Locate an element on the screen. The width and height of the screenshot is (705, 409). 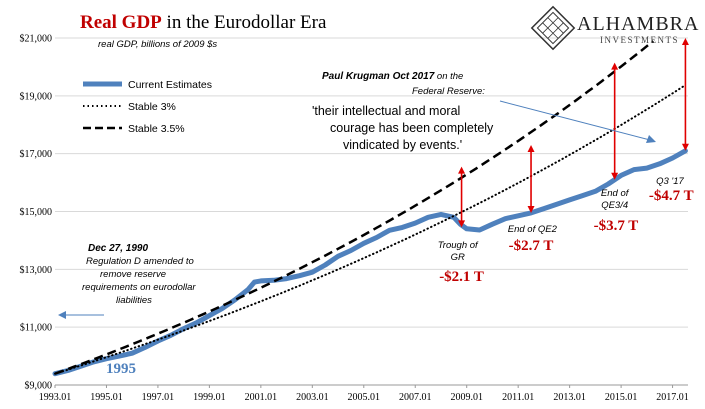
krugman-on-the: on the is located at coordinates (448, 76).